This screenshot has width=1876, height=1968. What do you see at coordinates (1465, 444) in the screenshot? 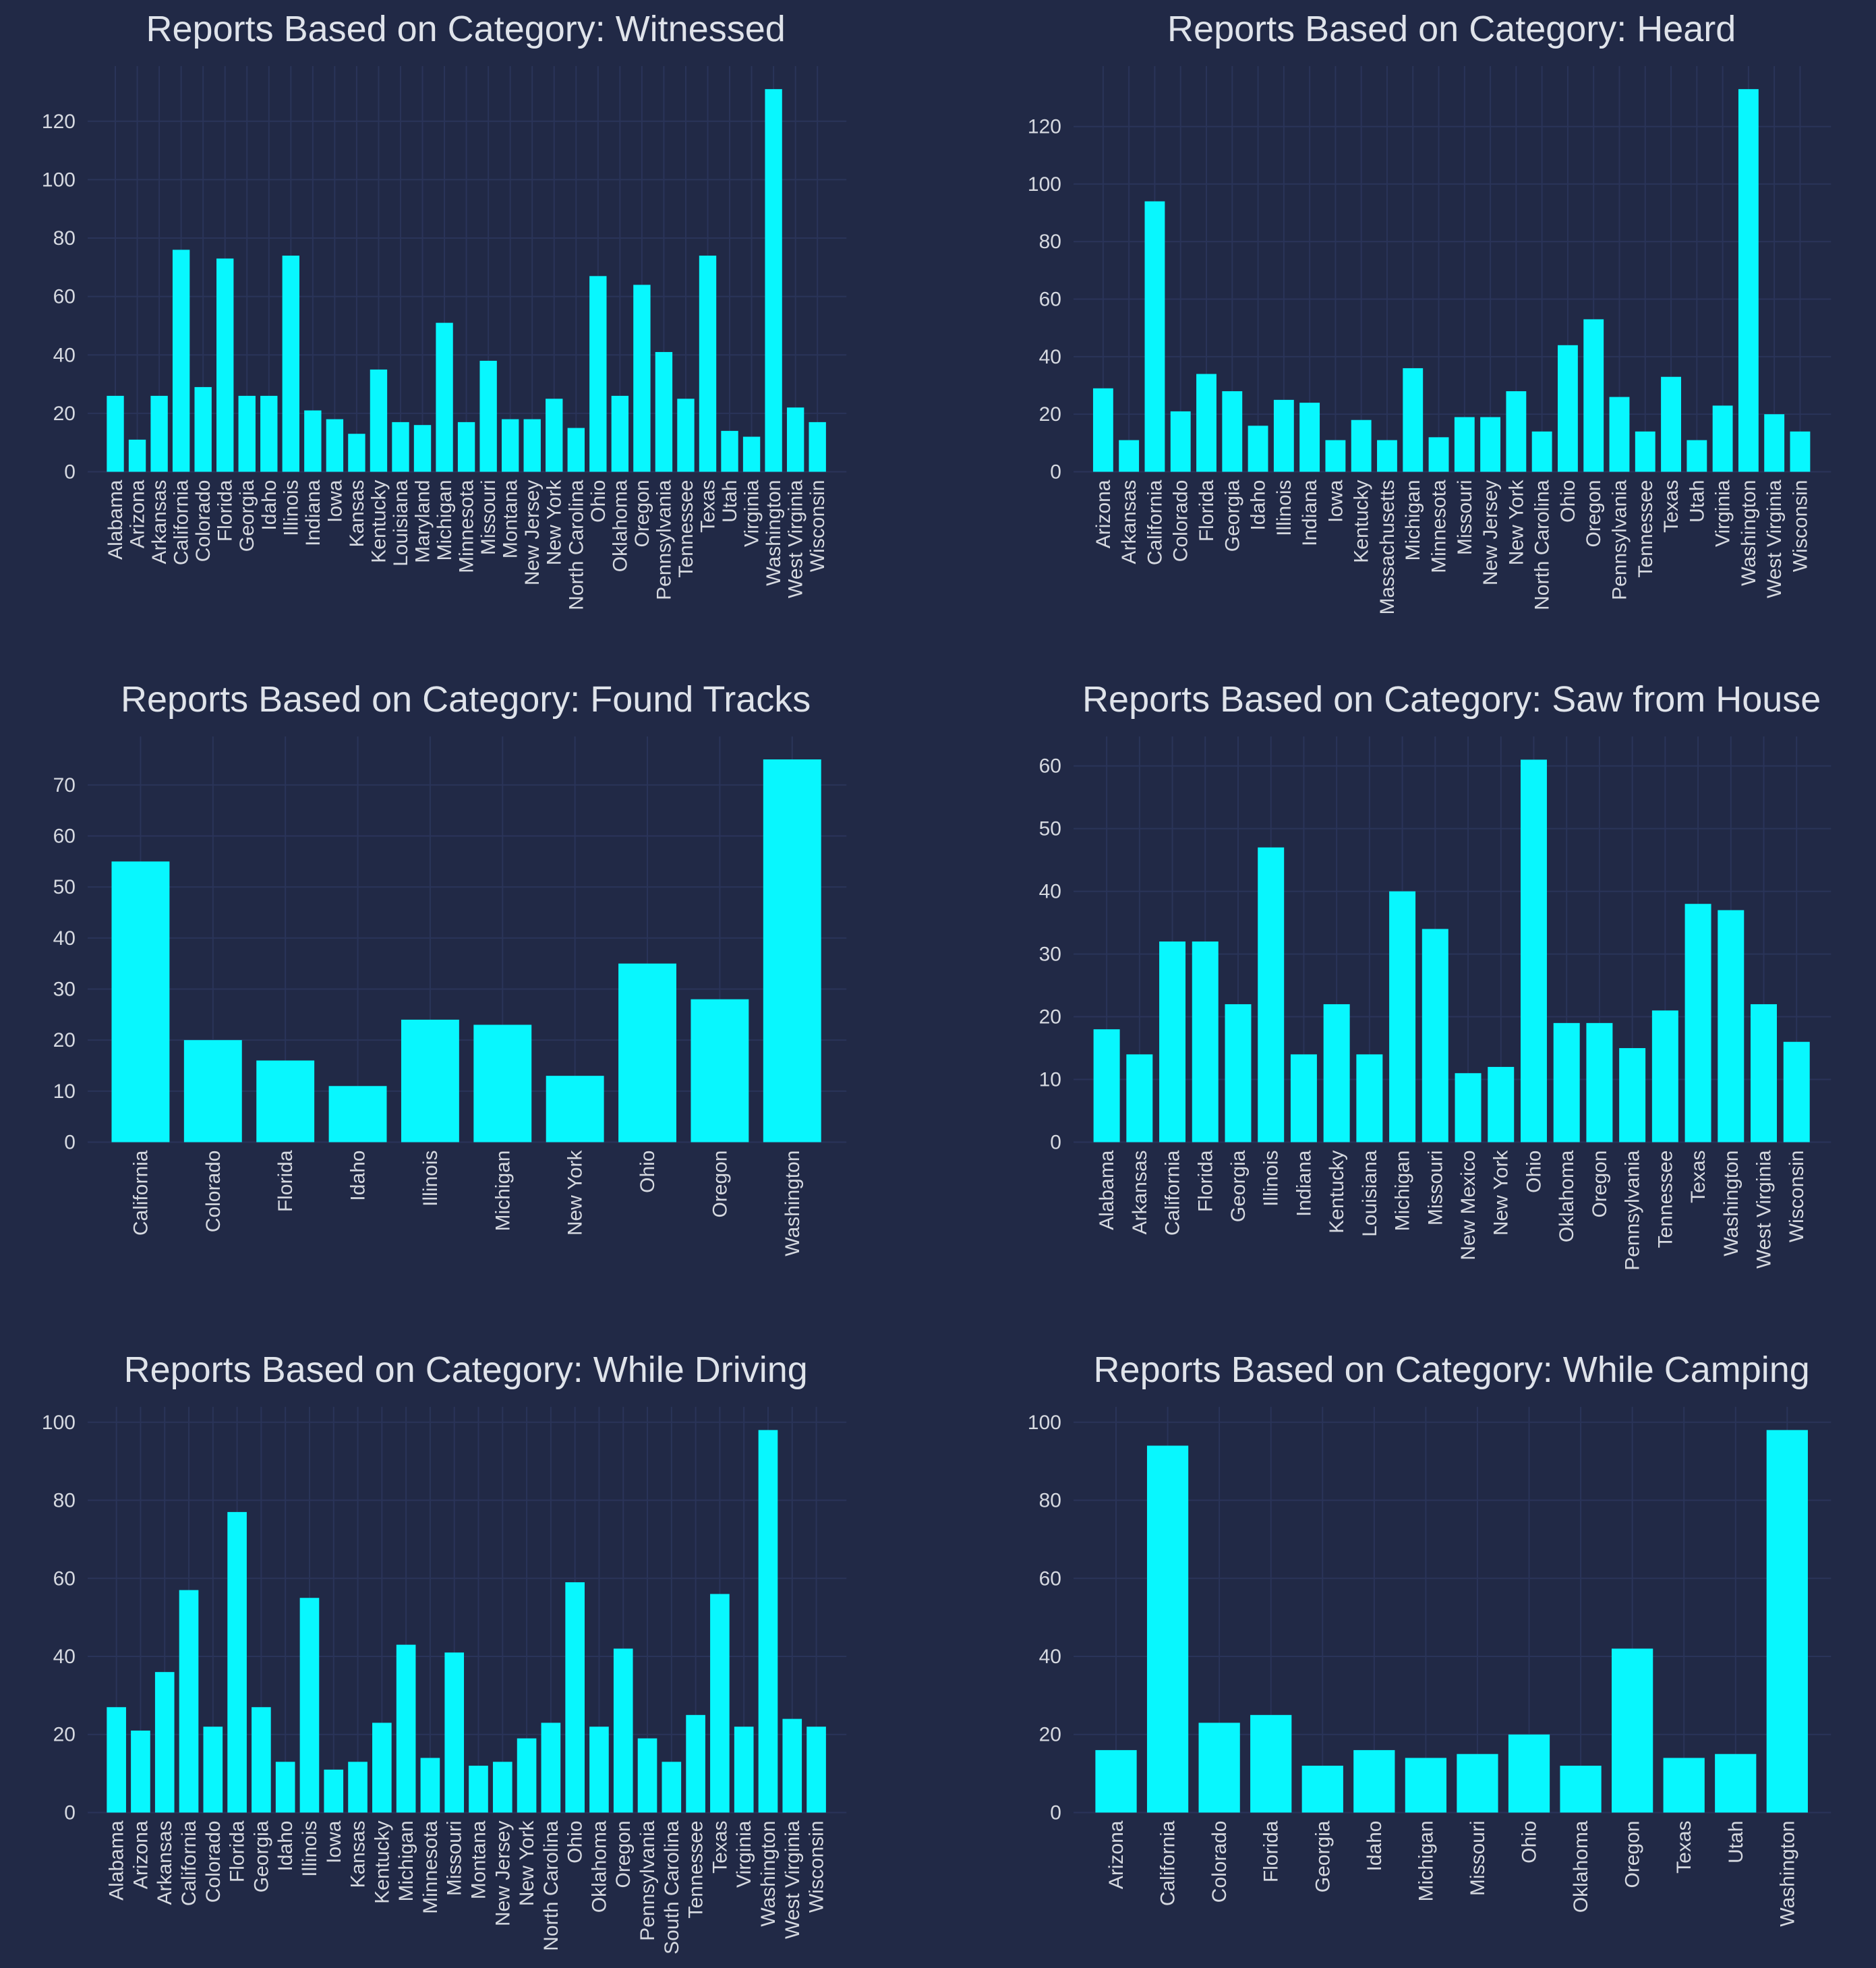
I see `bar-missouri` at bounding box center [1465, 444].